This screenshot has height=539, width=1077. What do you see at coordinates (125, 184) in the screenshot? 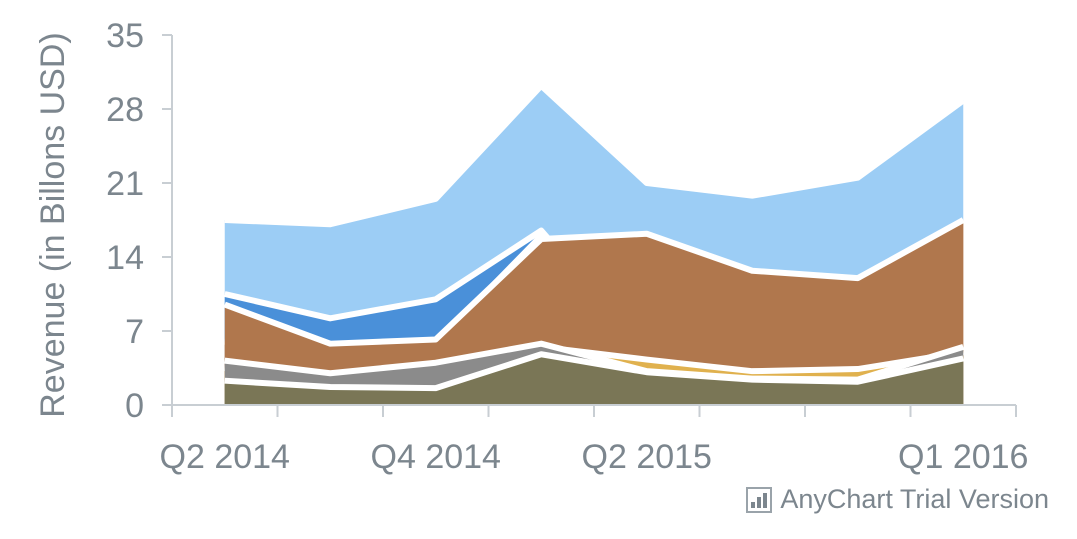
I see `y-tick-label: 21` at bounding box center [125, 184].